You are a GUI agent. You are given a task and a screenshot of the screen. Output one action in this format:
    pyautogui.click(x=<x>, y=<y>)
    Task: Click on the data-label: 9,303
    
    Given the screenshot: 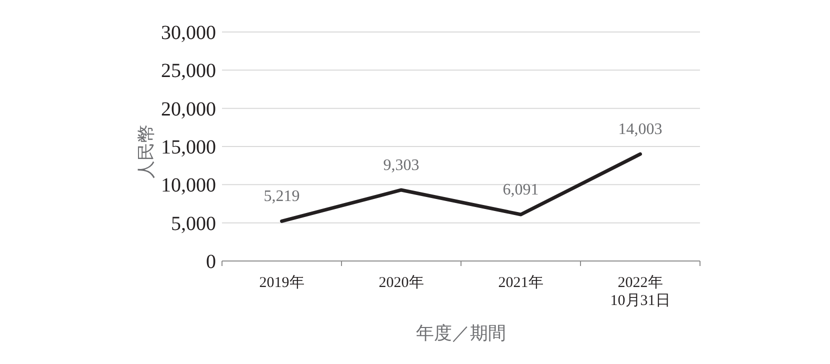 What is the action you would take?
    pyautogui.click(x=401, y=165)
    